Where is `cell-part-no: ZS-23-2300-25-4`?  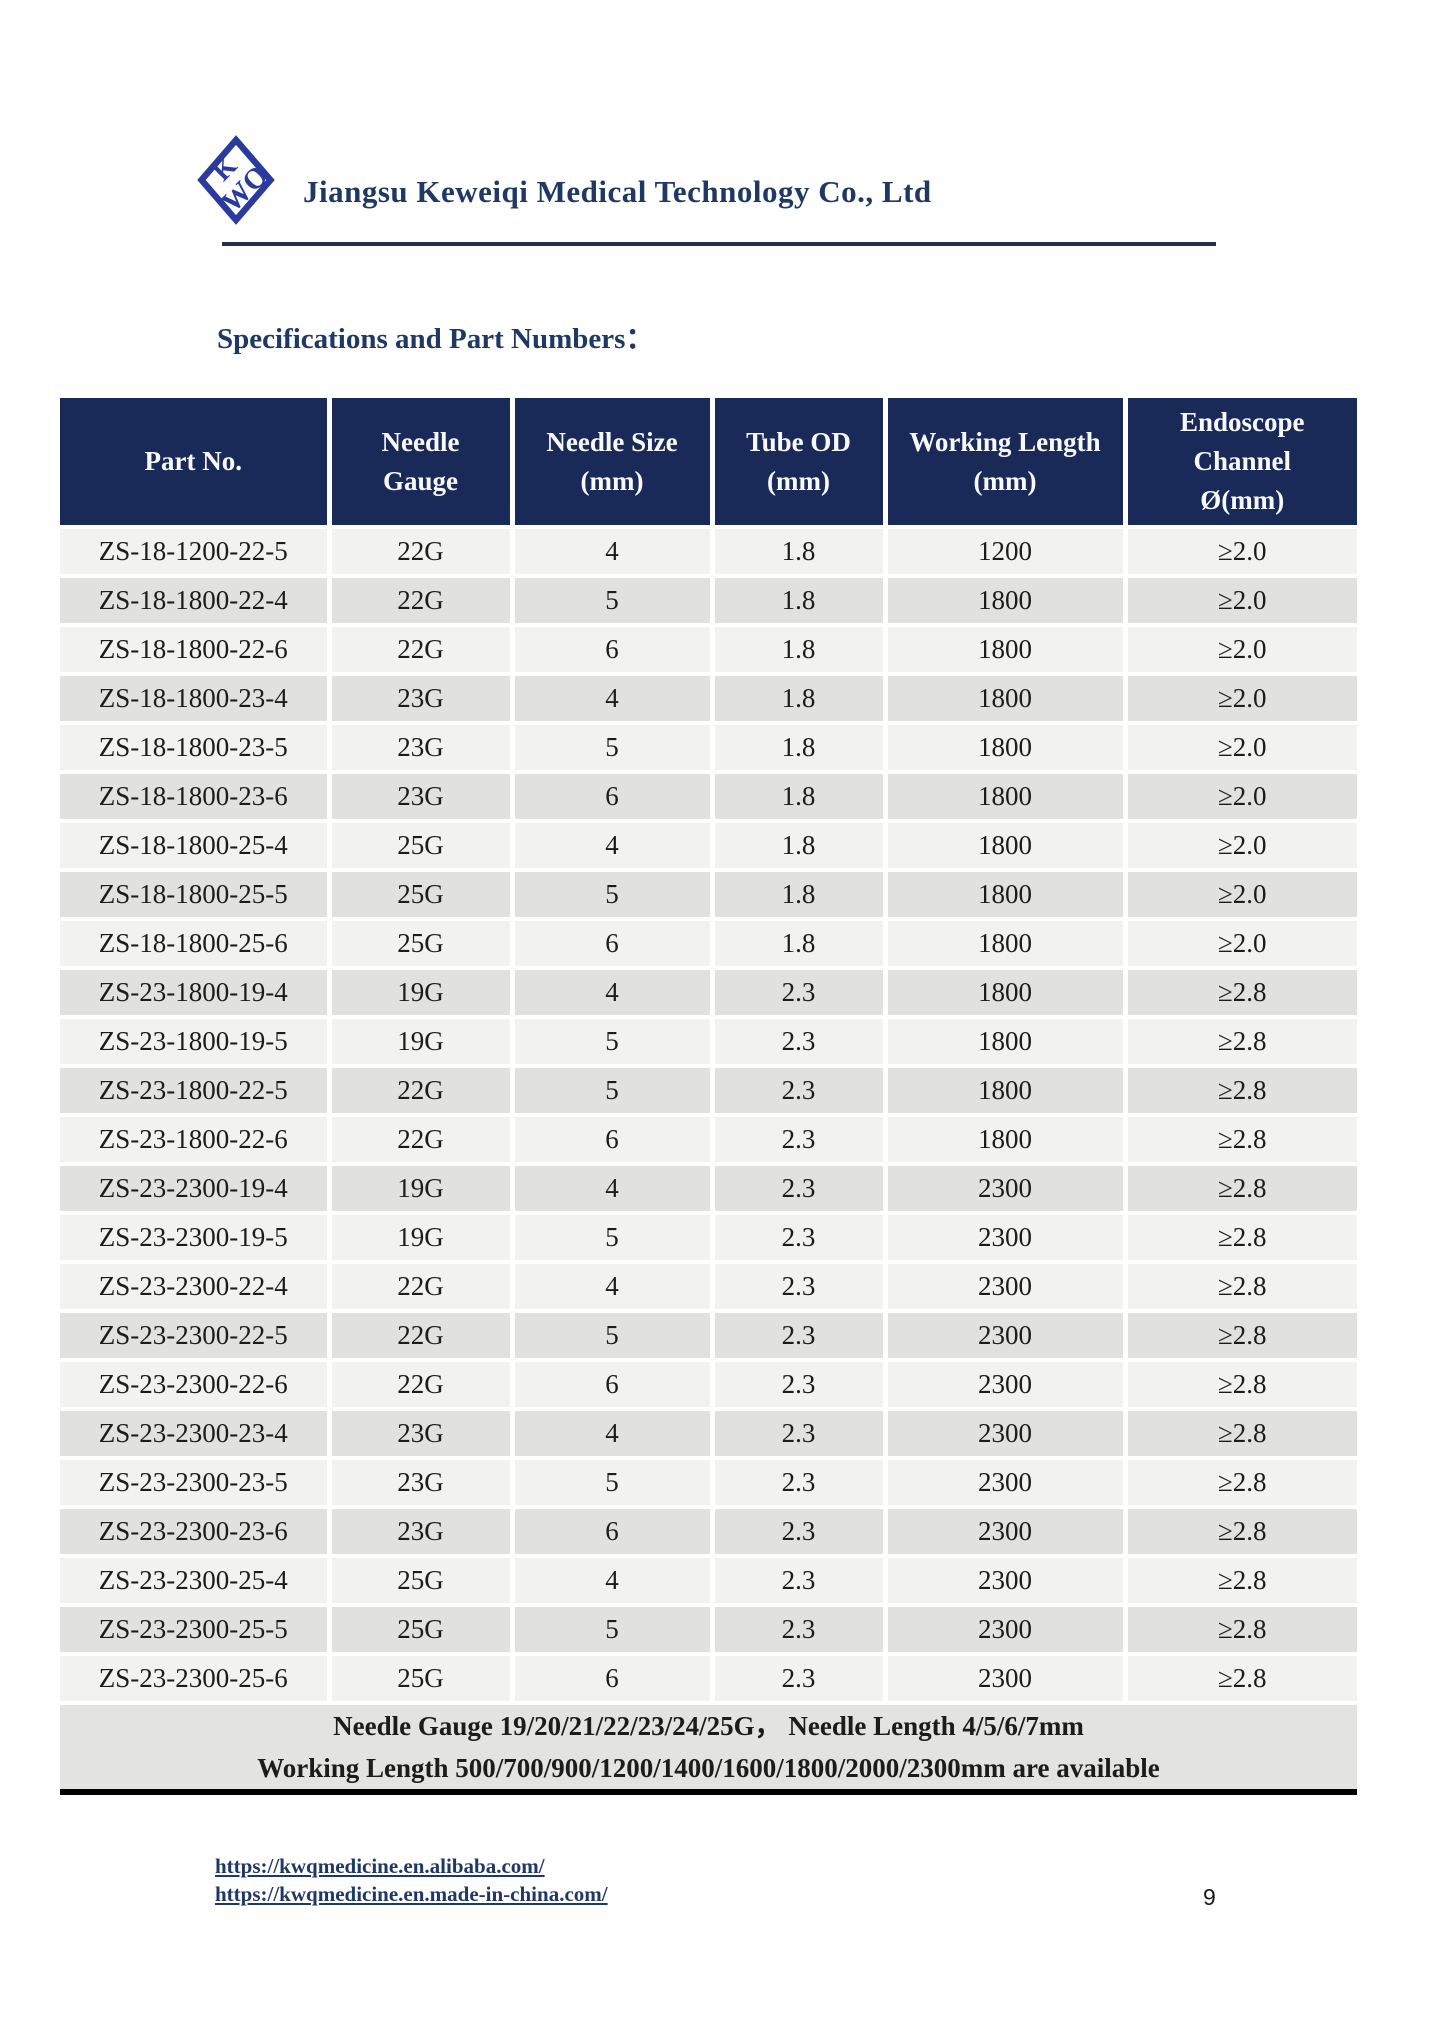
cell-part-no: ZS-23-2300-25-4 is located at coordinates (196, 1579).